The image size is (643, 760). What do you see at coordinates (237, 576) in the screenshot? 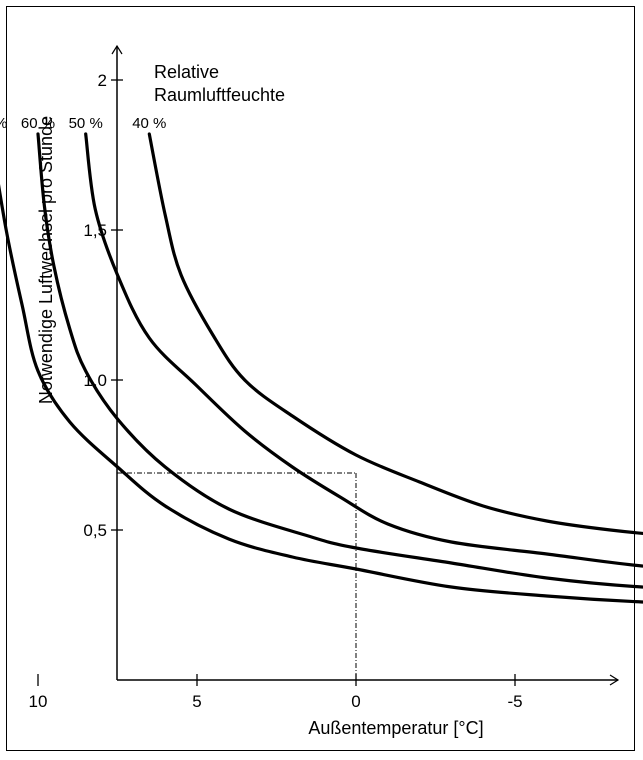
I see `reference-lines` at bounding box center [237, 576].